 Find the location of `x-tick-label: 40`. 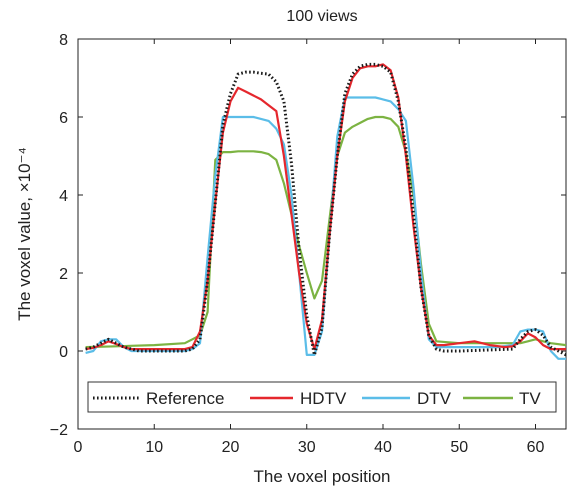

x-tick-label: 40 is located at coordinates (383, 447).